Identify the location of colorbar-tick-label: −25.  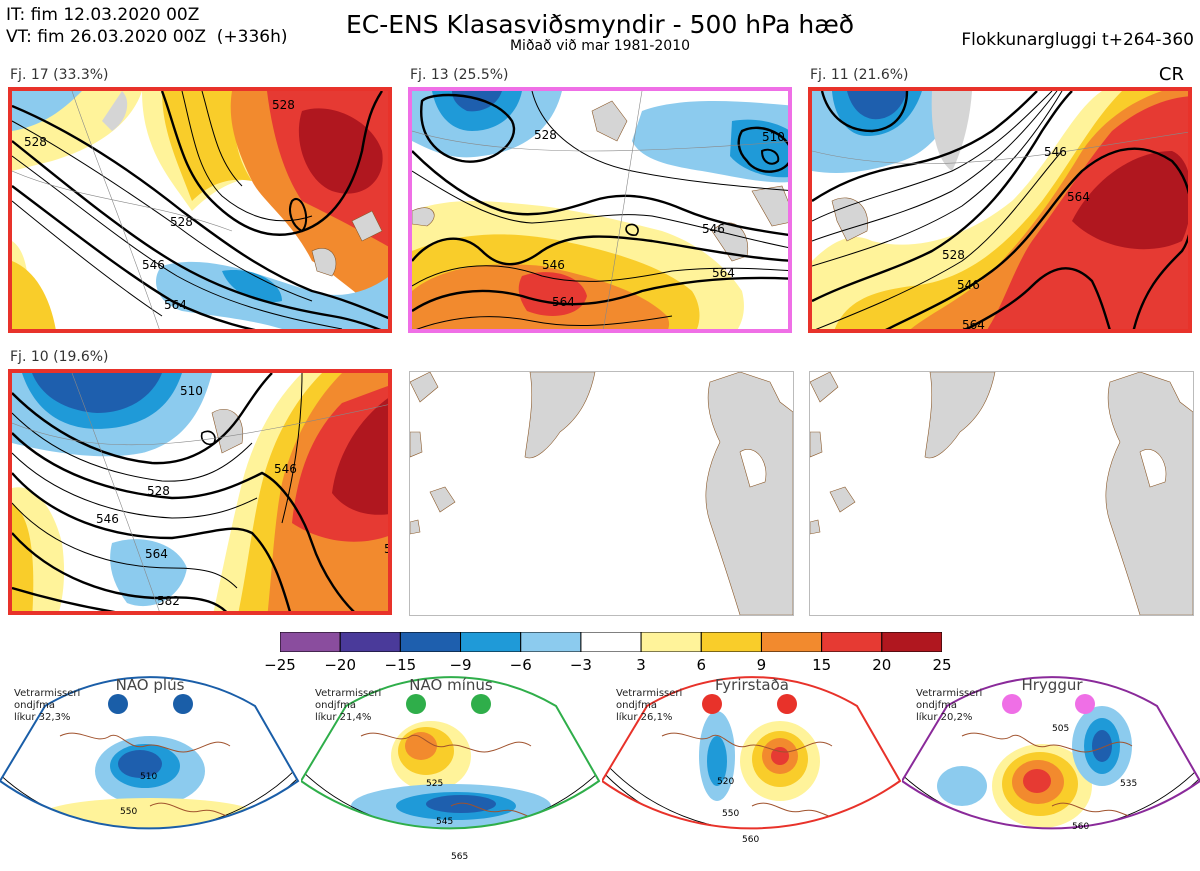
(280, 665).